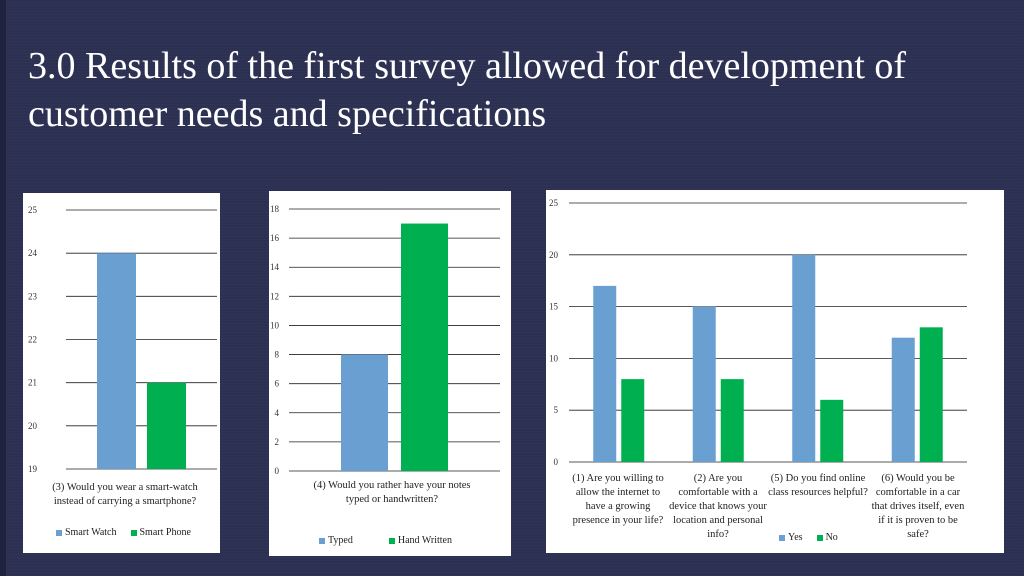 The image size is (1024, 576). What do you see at coordinates (165, 532) in the screenshot?
I see `legend-label: Smart Phone` at bounding box center [165, 532].